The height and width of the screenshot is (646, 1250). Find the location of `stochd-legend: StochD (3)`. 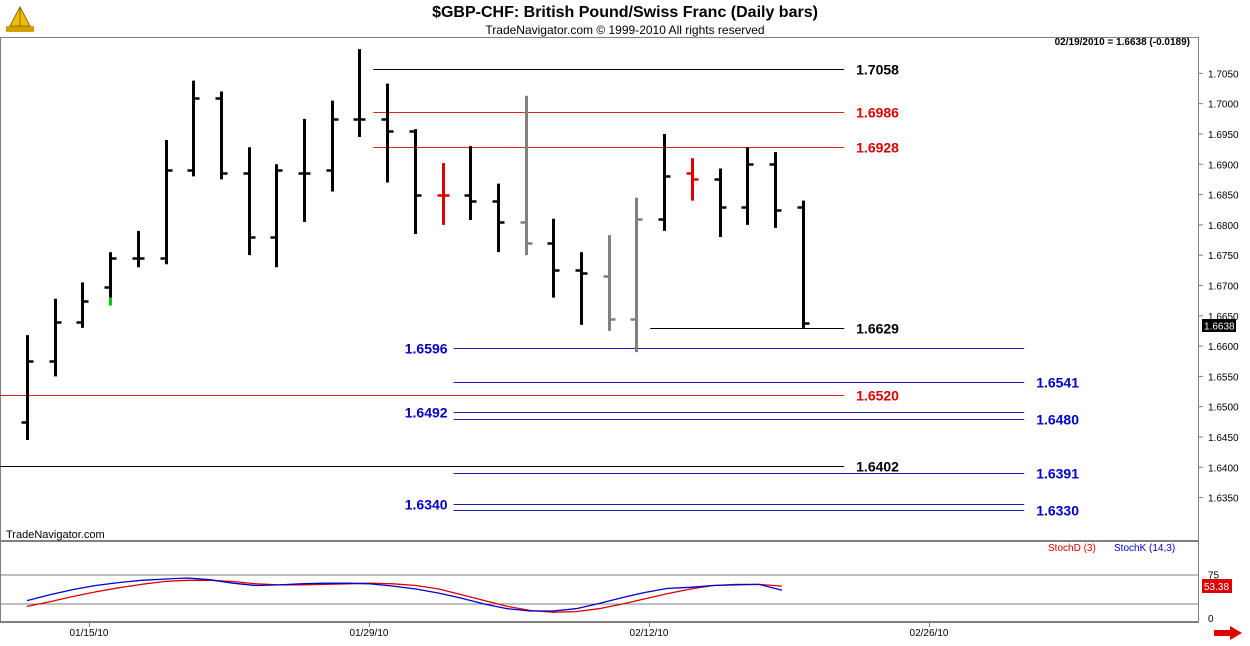

stochd-legend: StochD (3) is located at coordinates (1072, 548).